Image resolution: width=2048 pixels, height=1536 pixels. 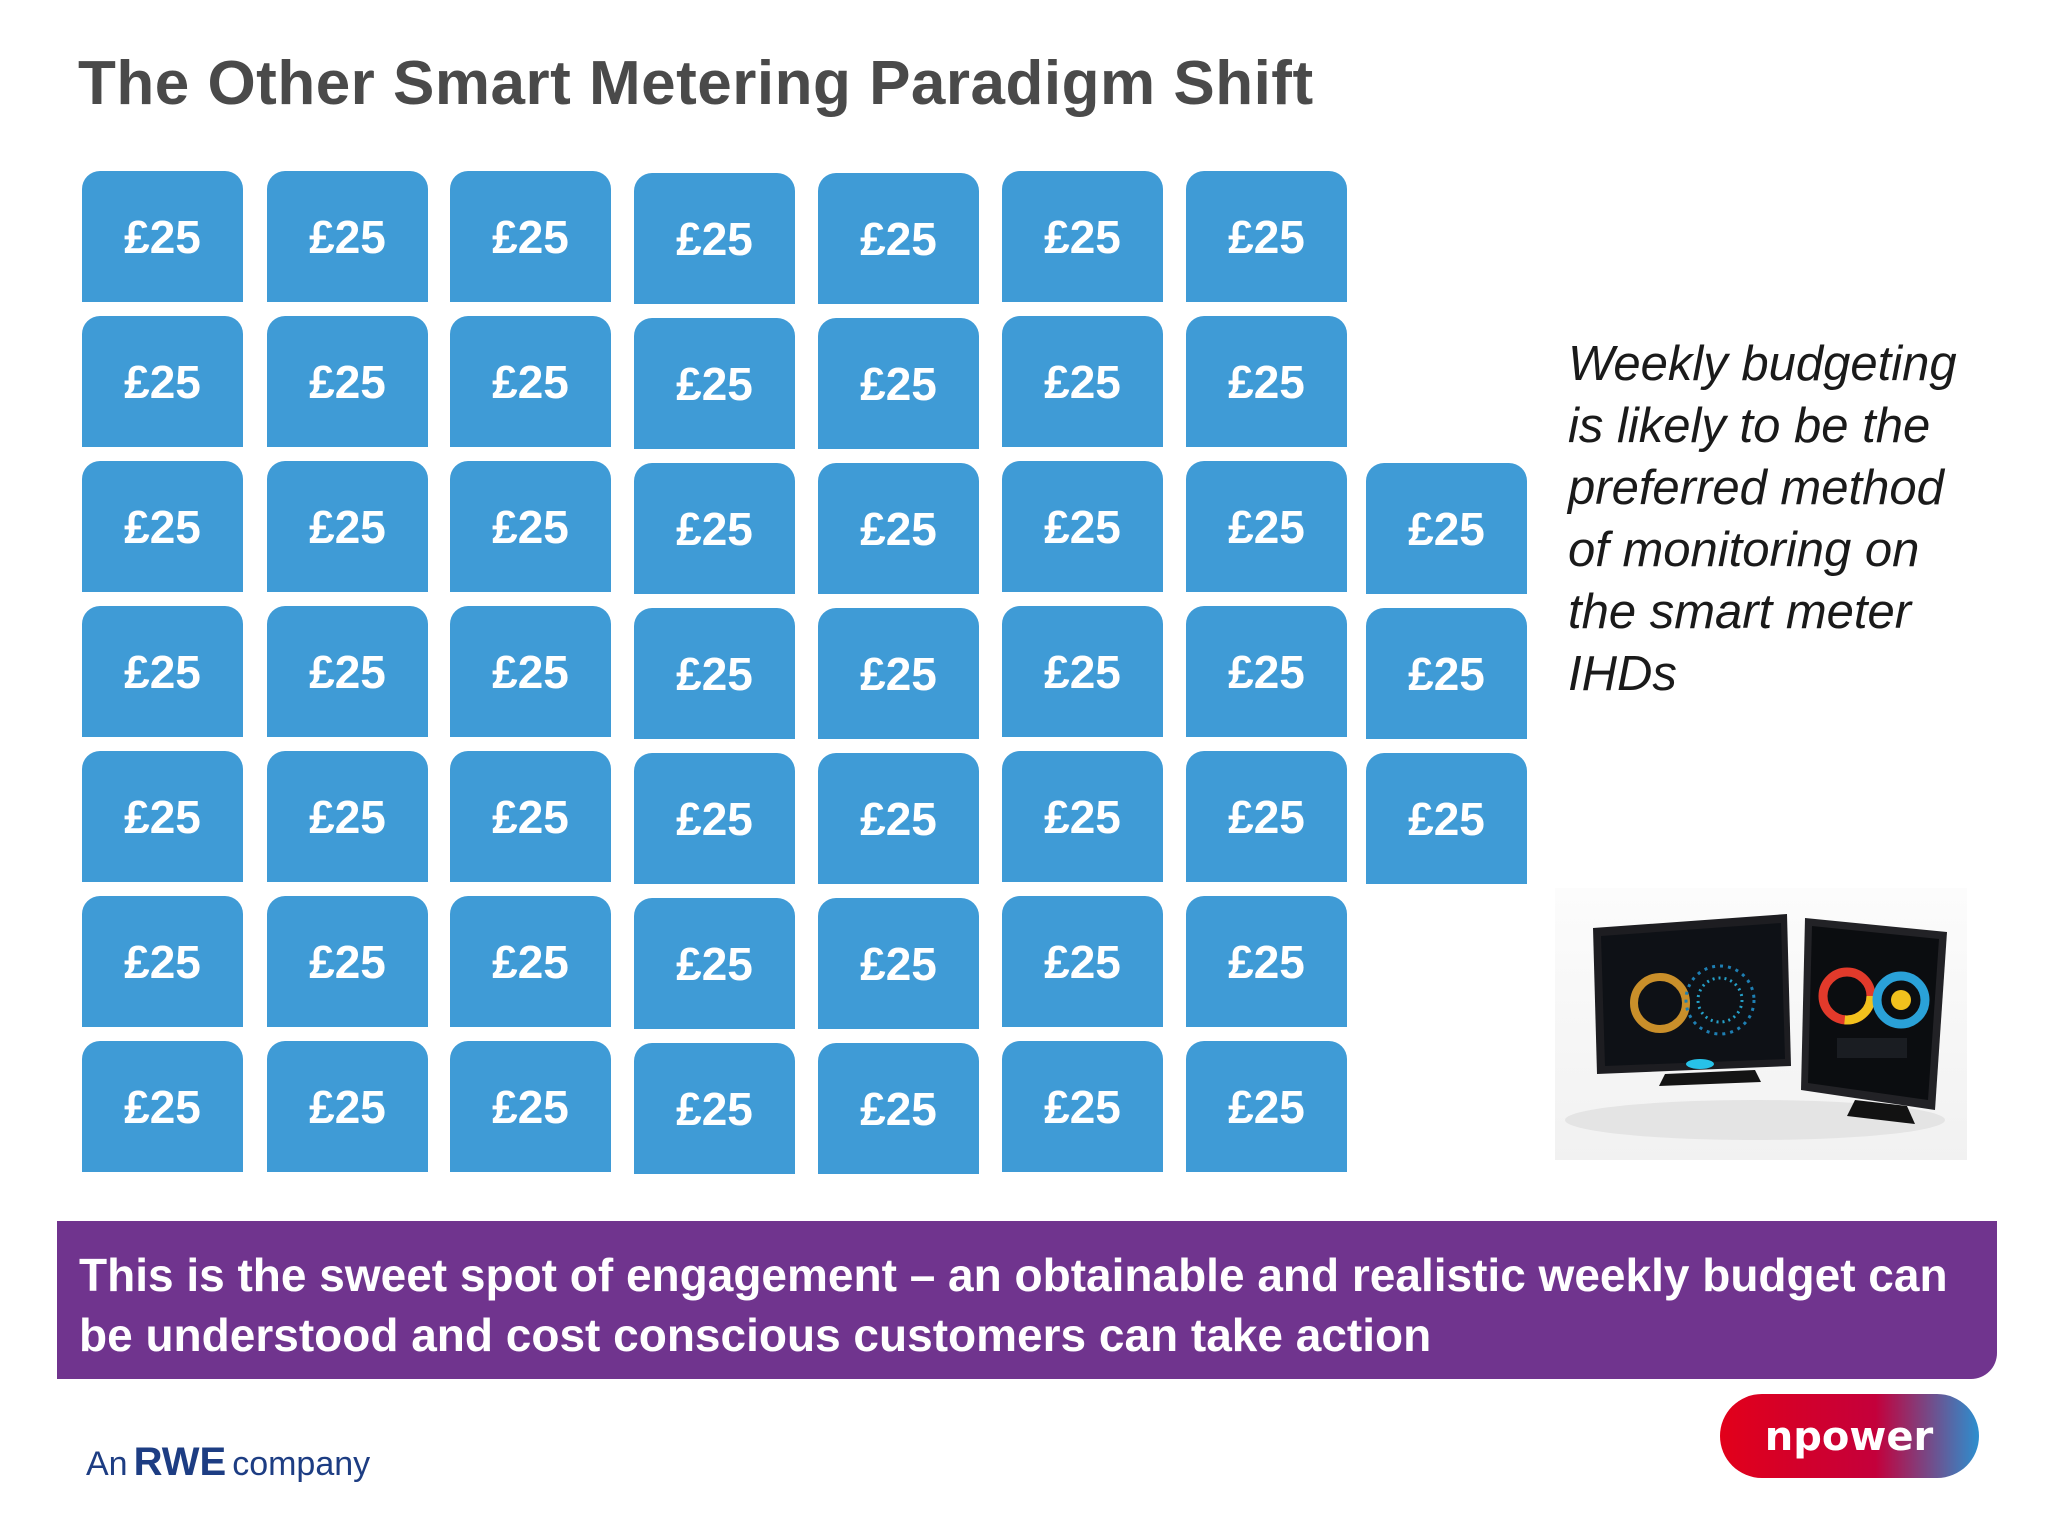 I want to click on rwe-logo: An RWE company, so click(x=228, y=1462).